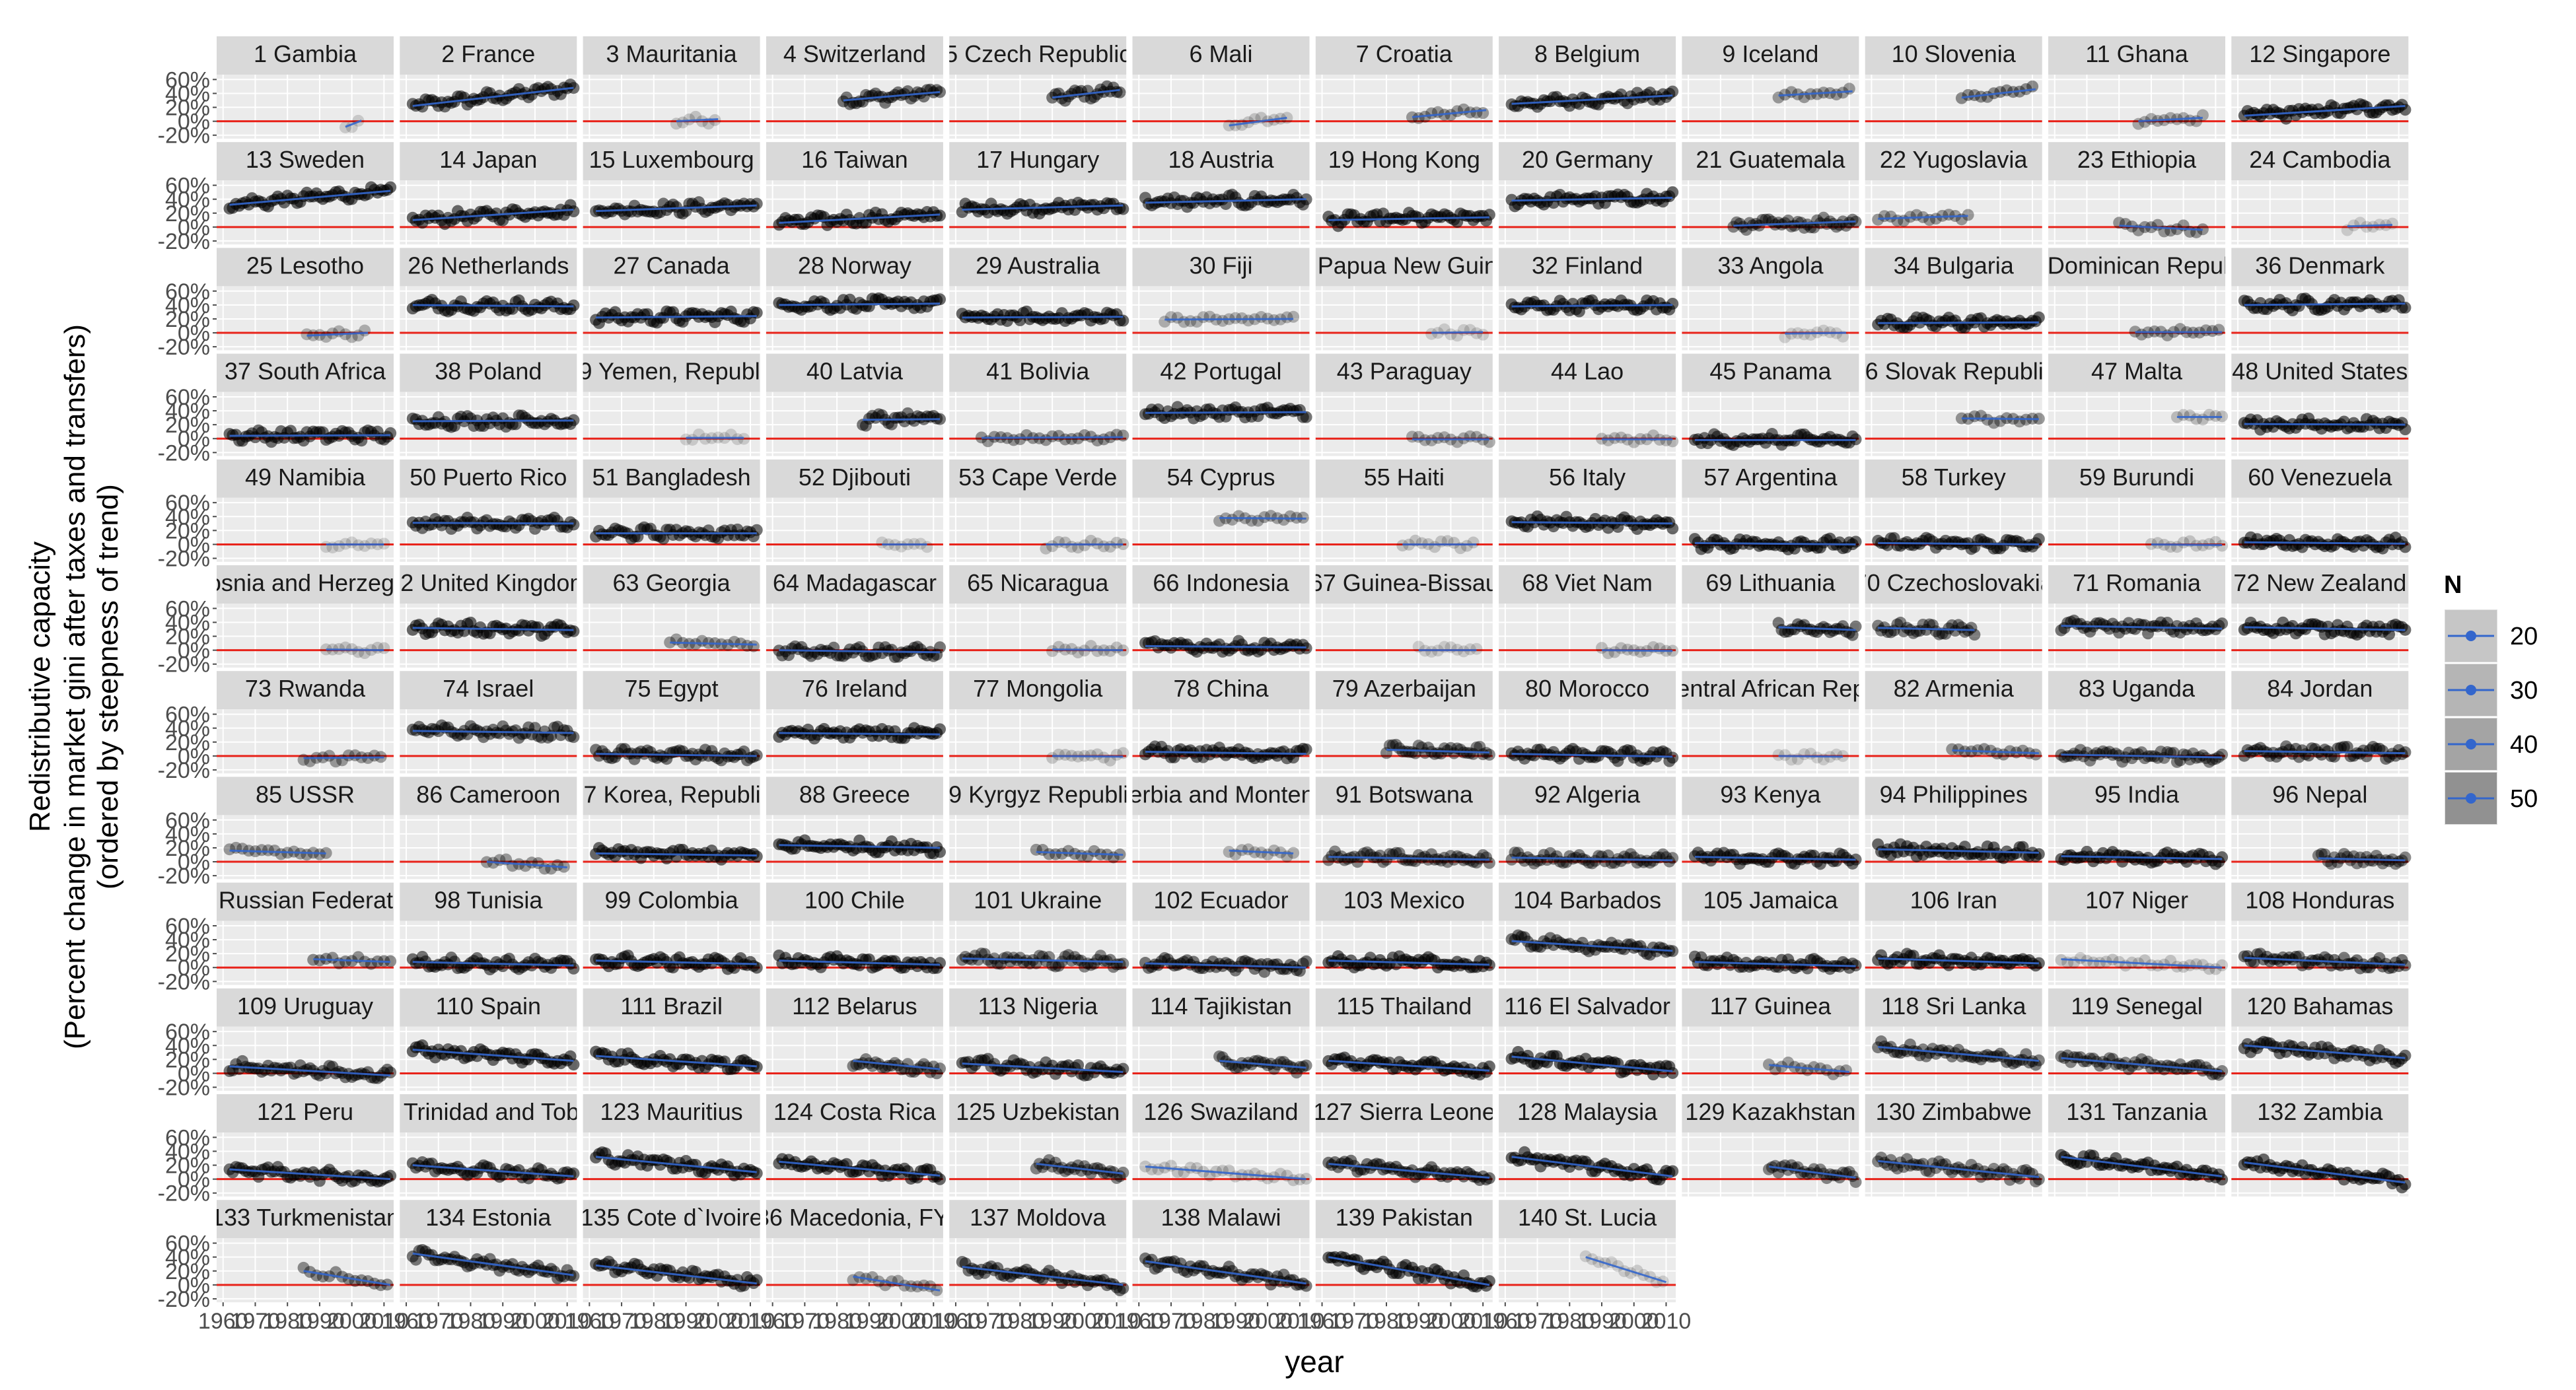 The height and width of the screenshot is (1390, 2576). Describe the element at coordinates (2137, 477) in the screenshot. I see `facet-strip-label: 59 Burundi` at that location.